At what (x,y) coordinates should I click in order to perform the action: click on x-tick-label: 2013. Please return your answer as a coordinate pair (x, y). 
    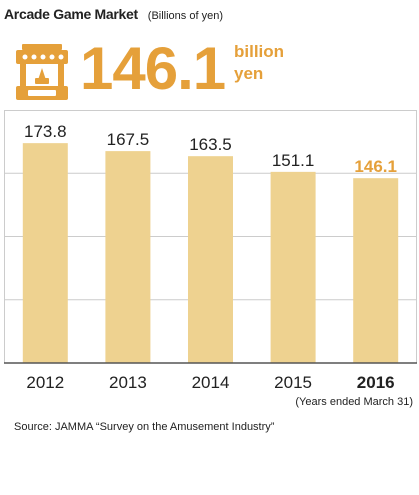
    Looking at the image, I should click on (128, 382).